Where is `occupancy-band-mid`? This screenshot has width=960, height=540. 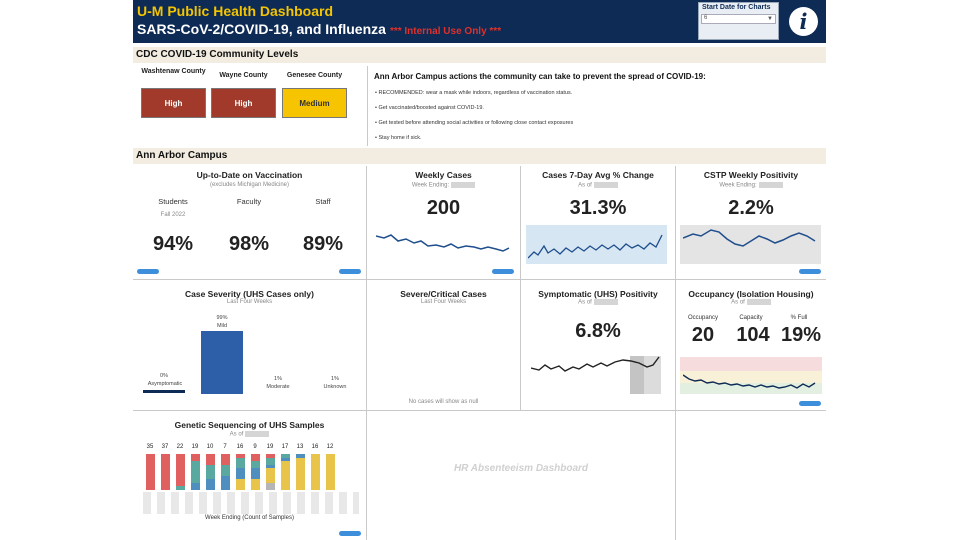
occupancy-band-mid is located at coordinates (751, 377).